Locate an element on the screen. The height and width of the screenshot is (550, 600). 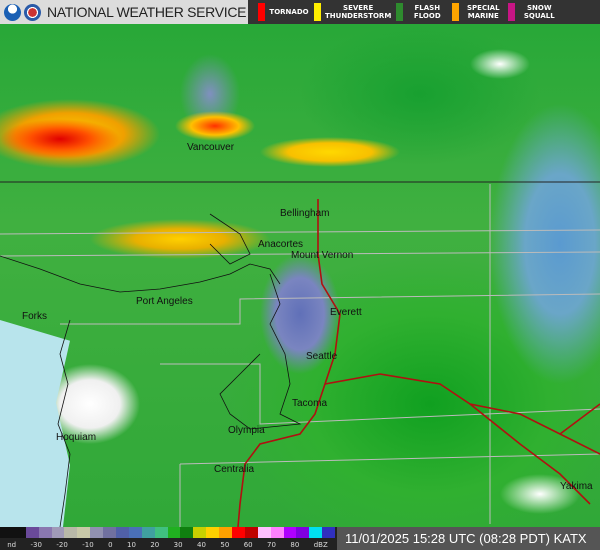
legend-tick: -10 is located at coordinates (88, 544).